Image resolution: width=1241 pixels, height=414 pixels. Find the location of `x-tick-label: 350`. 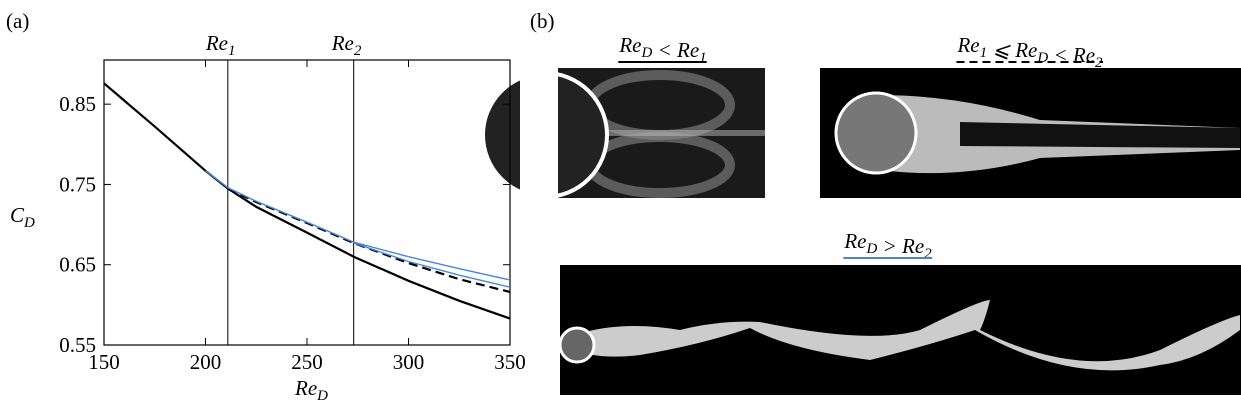

x-tick-label: 350 is located at coordinates (510, 362).